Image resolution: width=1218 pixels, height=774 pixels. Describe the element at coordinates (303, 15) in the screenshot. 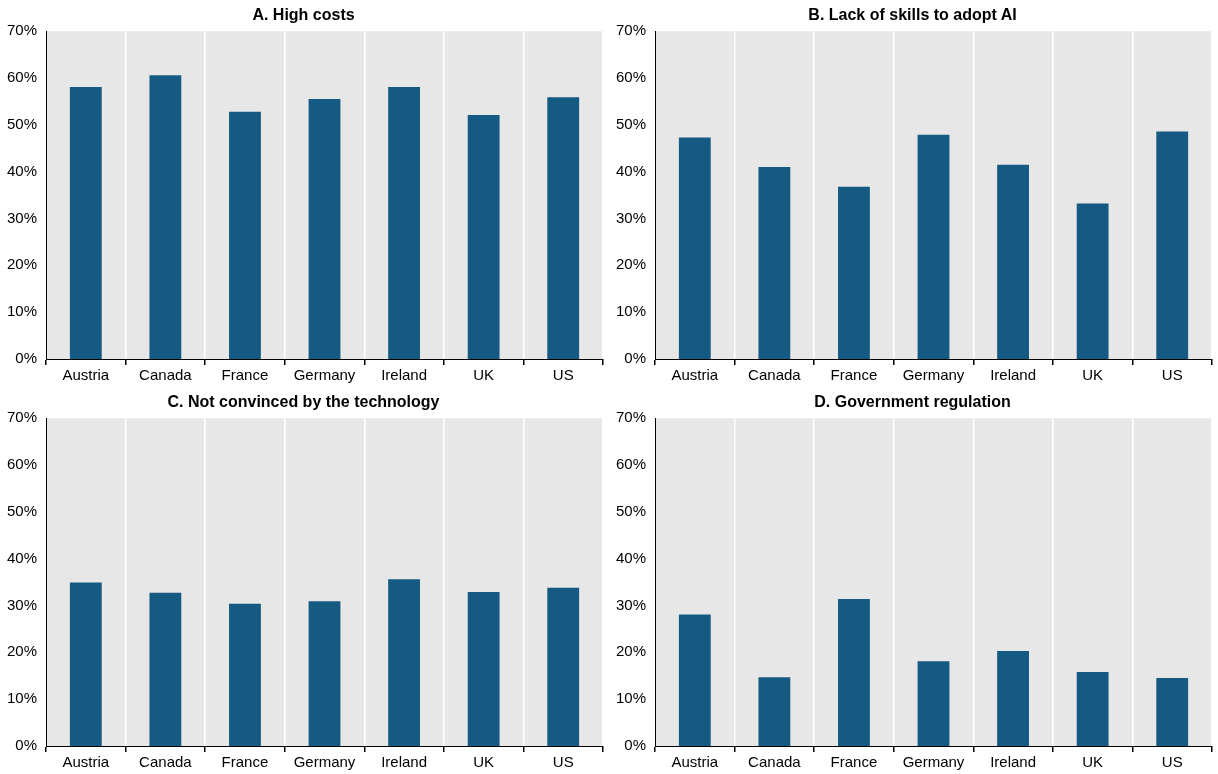

I see `chart-title: A. High costs` at that location.